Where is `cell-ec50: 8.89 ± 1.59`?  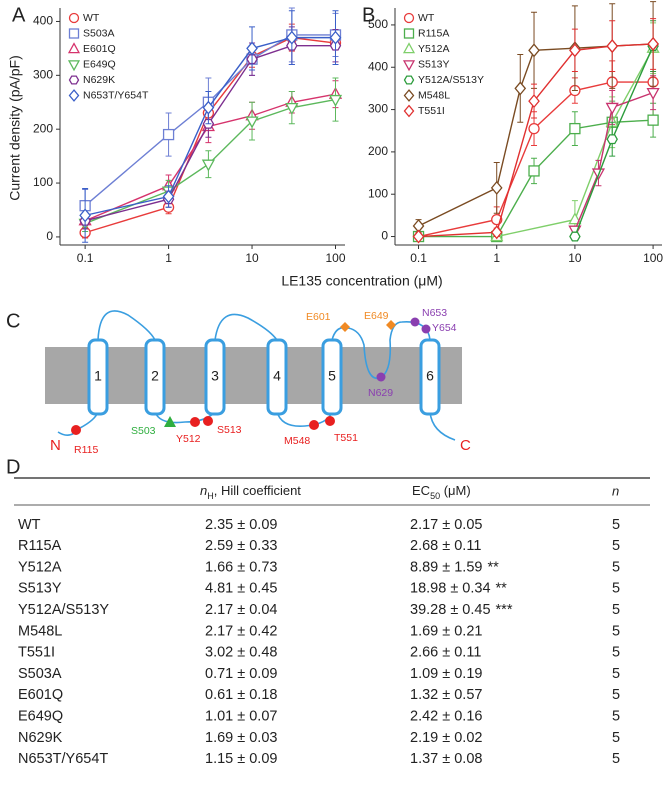
cell-ec50: 8.89 ± 1.59 is located at coordinates (446, 567).